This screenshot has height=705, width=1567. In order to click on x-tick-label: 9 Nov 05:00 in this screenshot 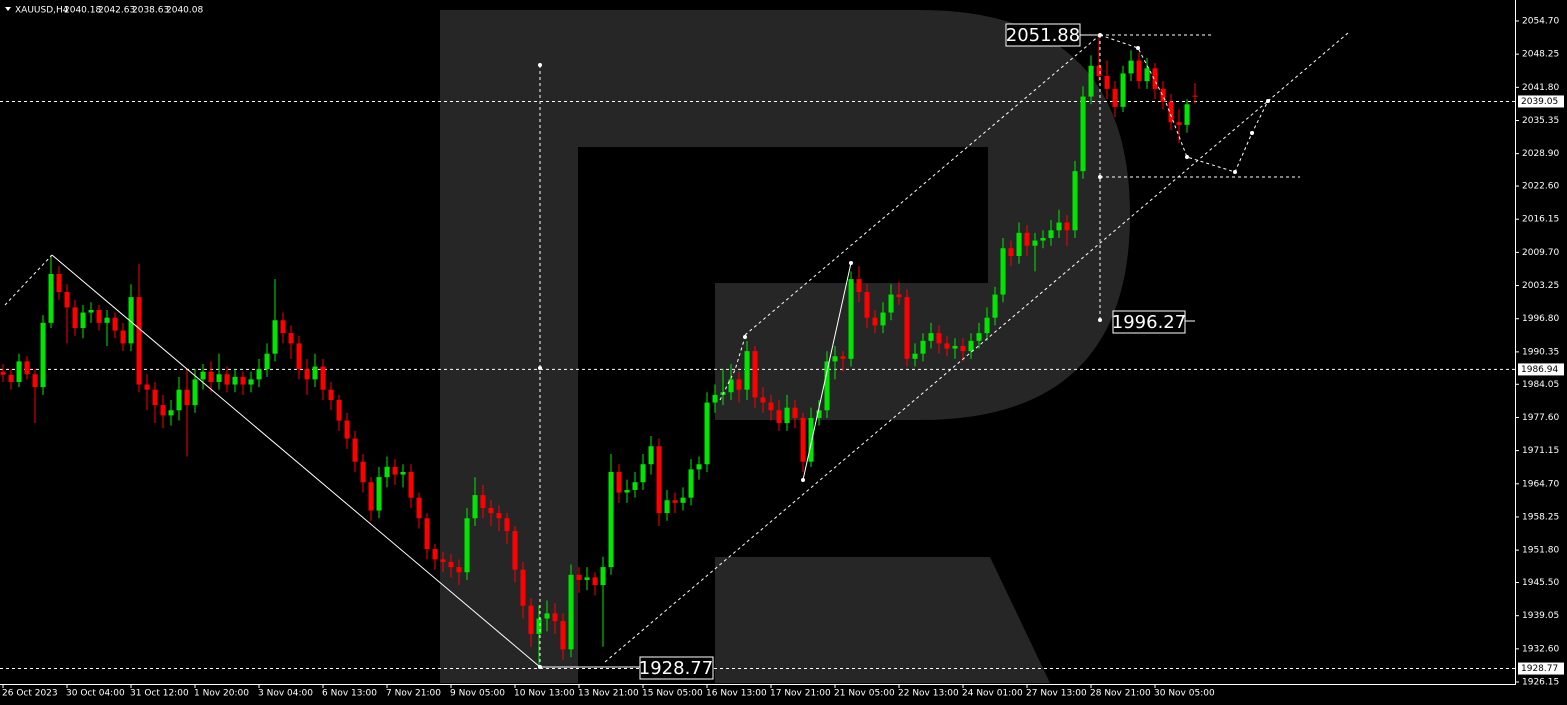, I will do `click(477, 694)`.